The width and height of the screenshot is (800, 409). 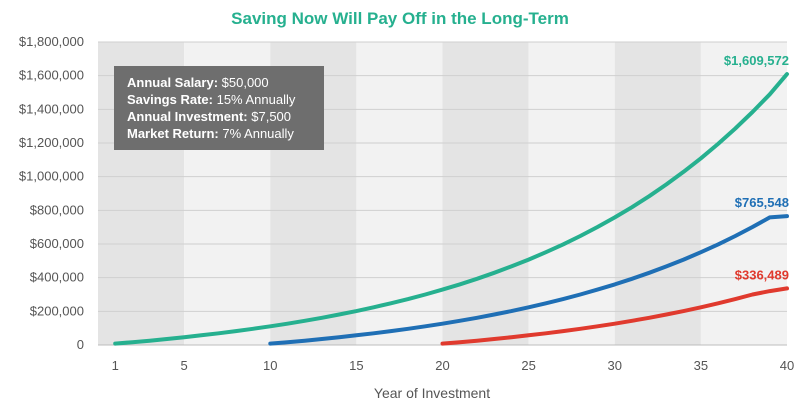 What do you see at coordinates (174, 82) in the screenshot?
I see `annotation-label: Annual Salary:` at bounding box center [174, 82].